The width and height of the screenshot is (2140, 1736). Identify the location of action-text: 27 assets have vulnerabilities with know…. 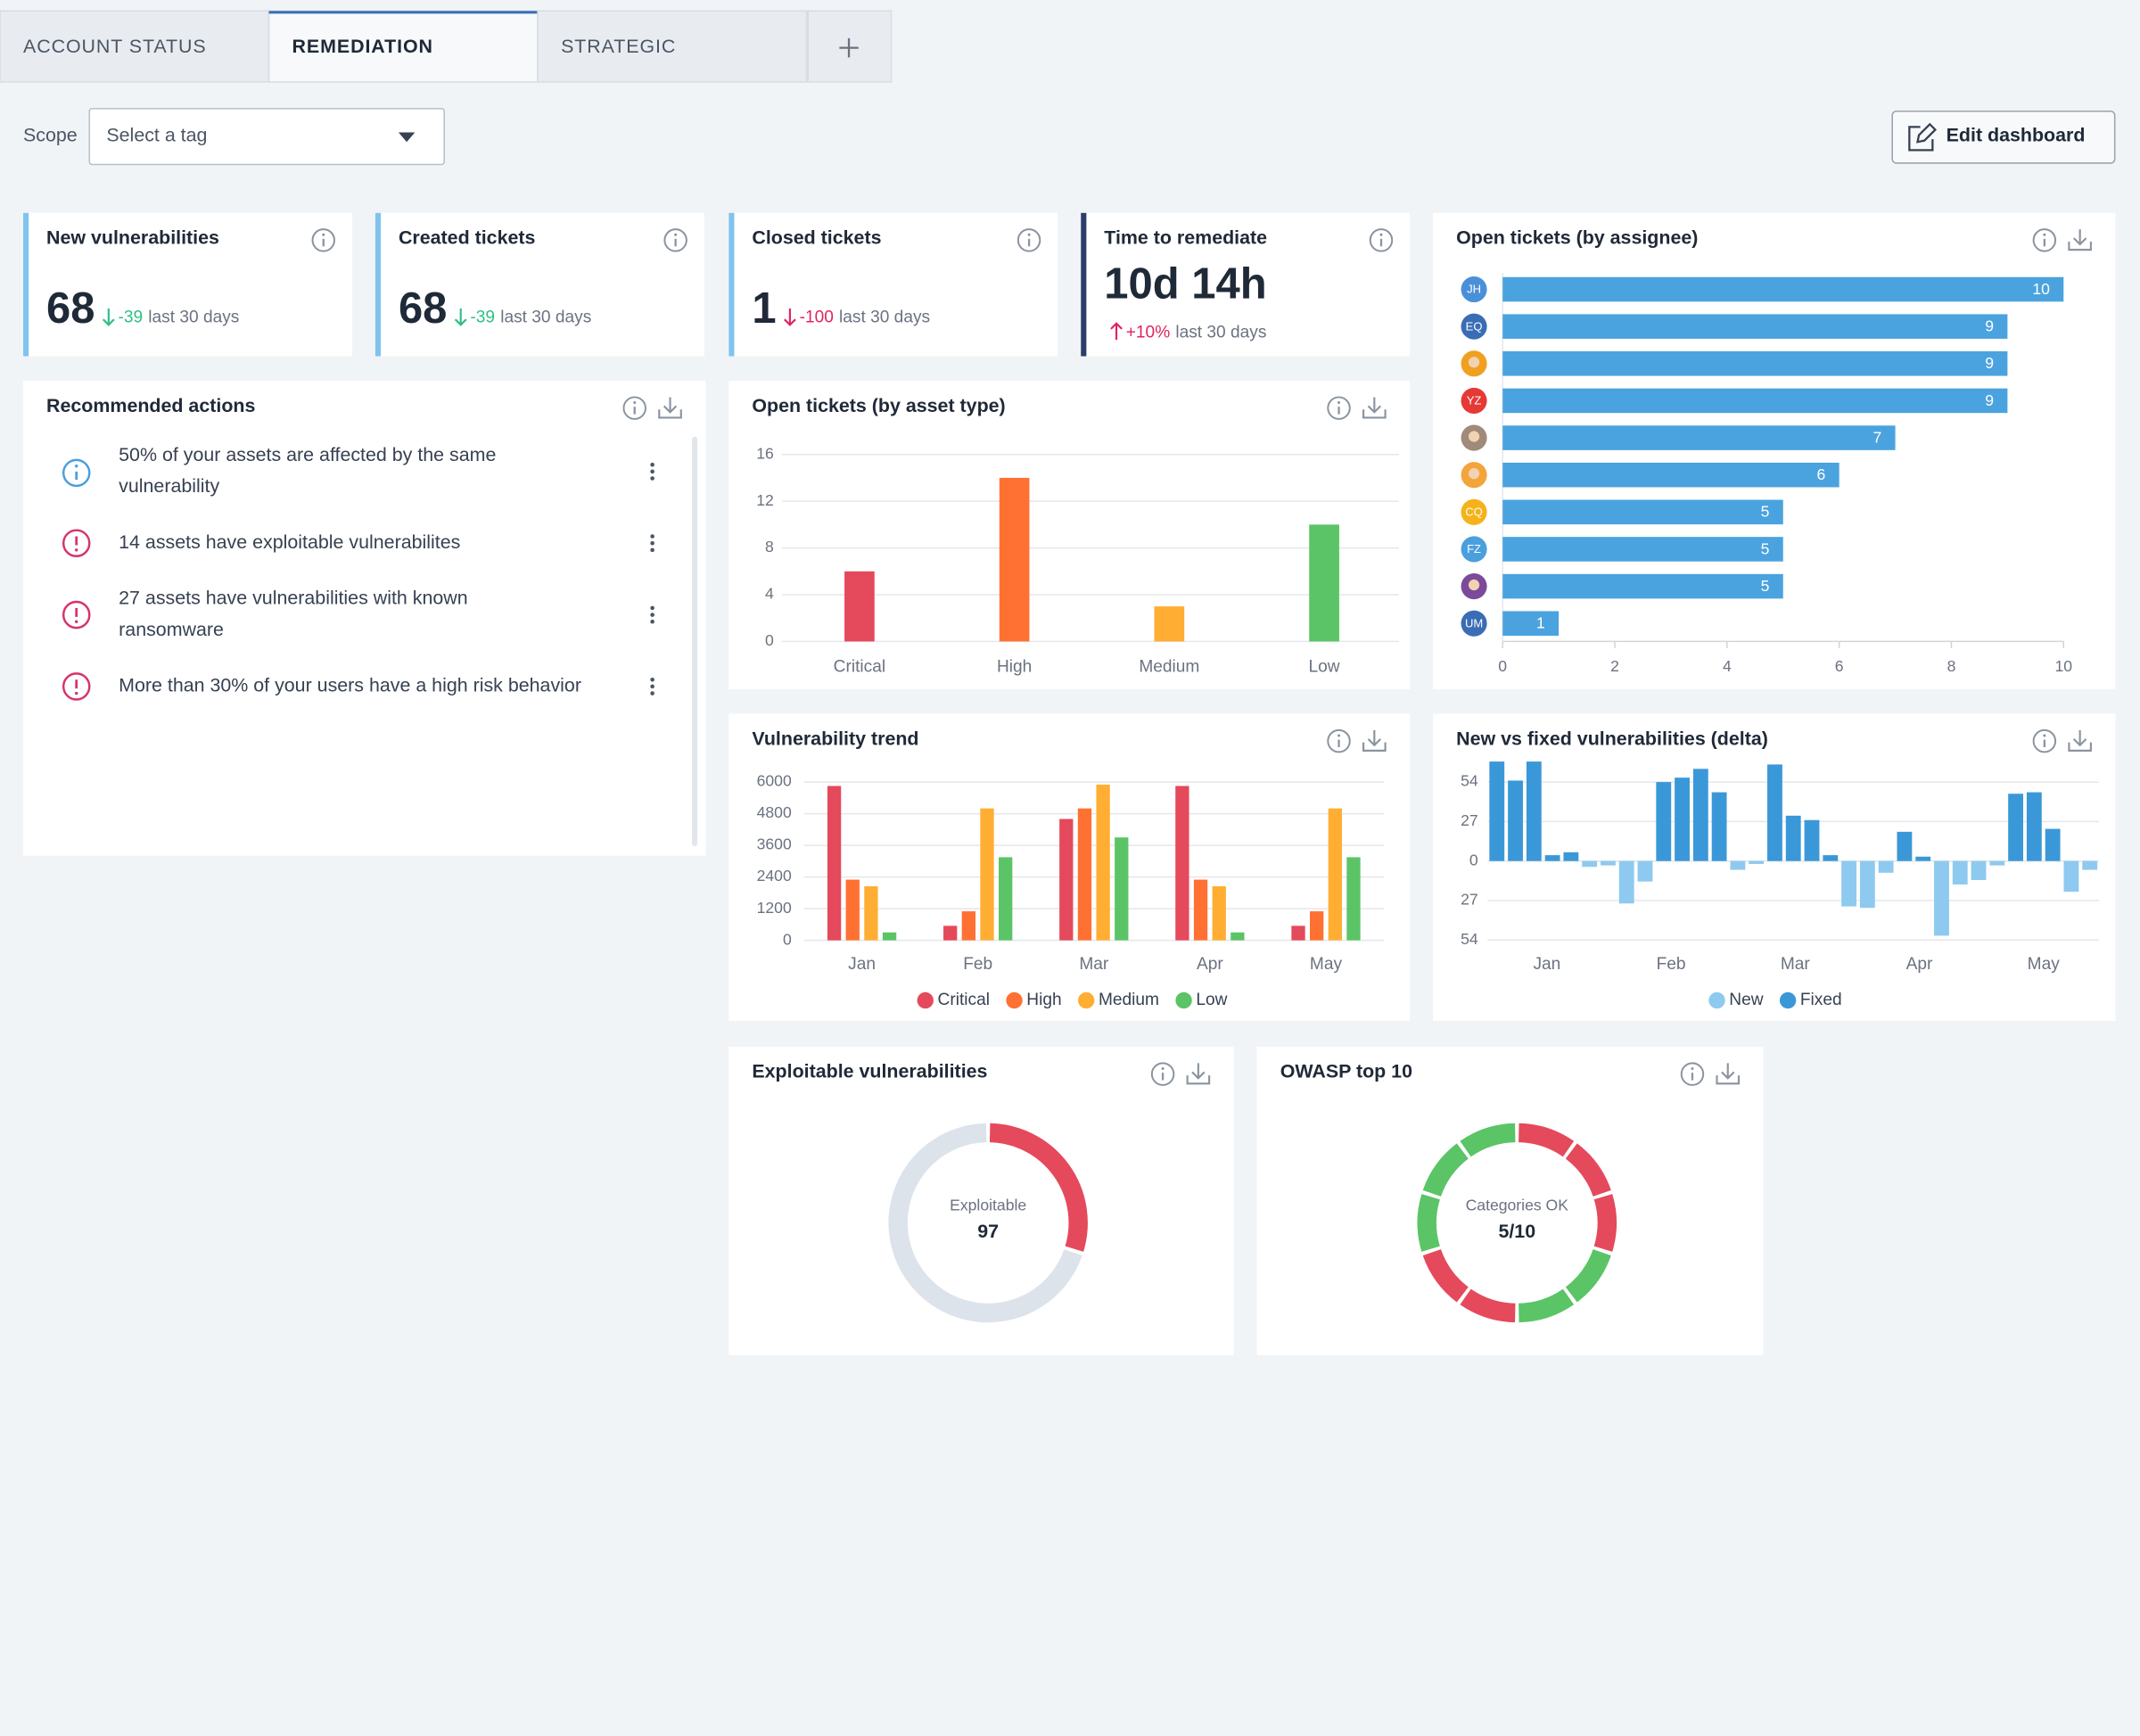
(293, 599).